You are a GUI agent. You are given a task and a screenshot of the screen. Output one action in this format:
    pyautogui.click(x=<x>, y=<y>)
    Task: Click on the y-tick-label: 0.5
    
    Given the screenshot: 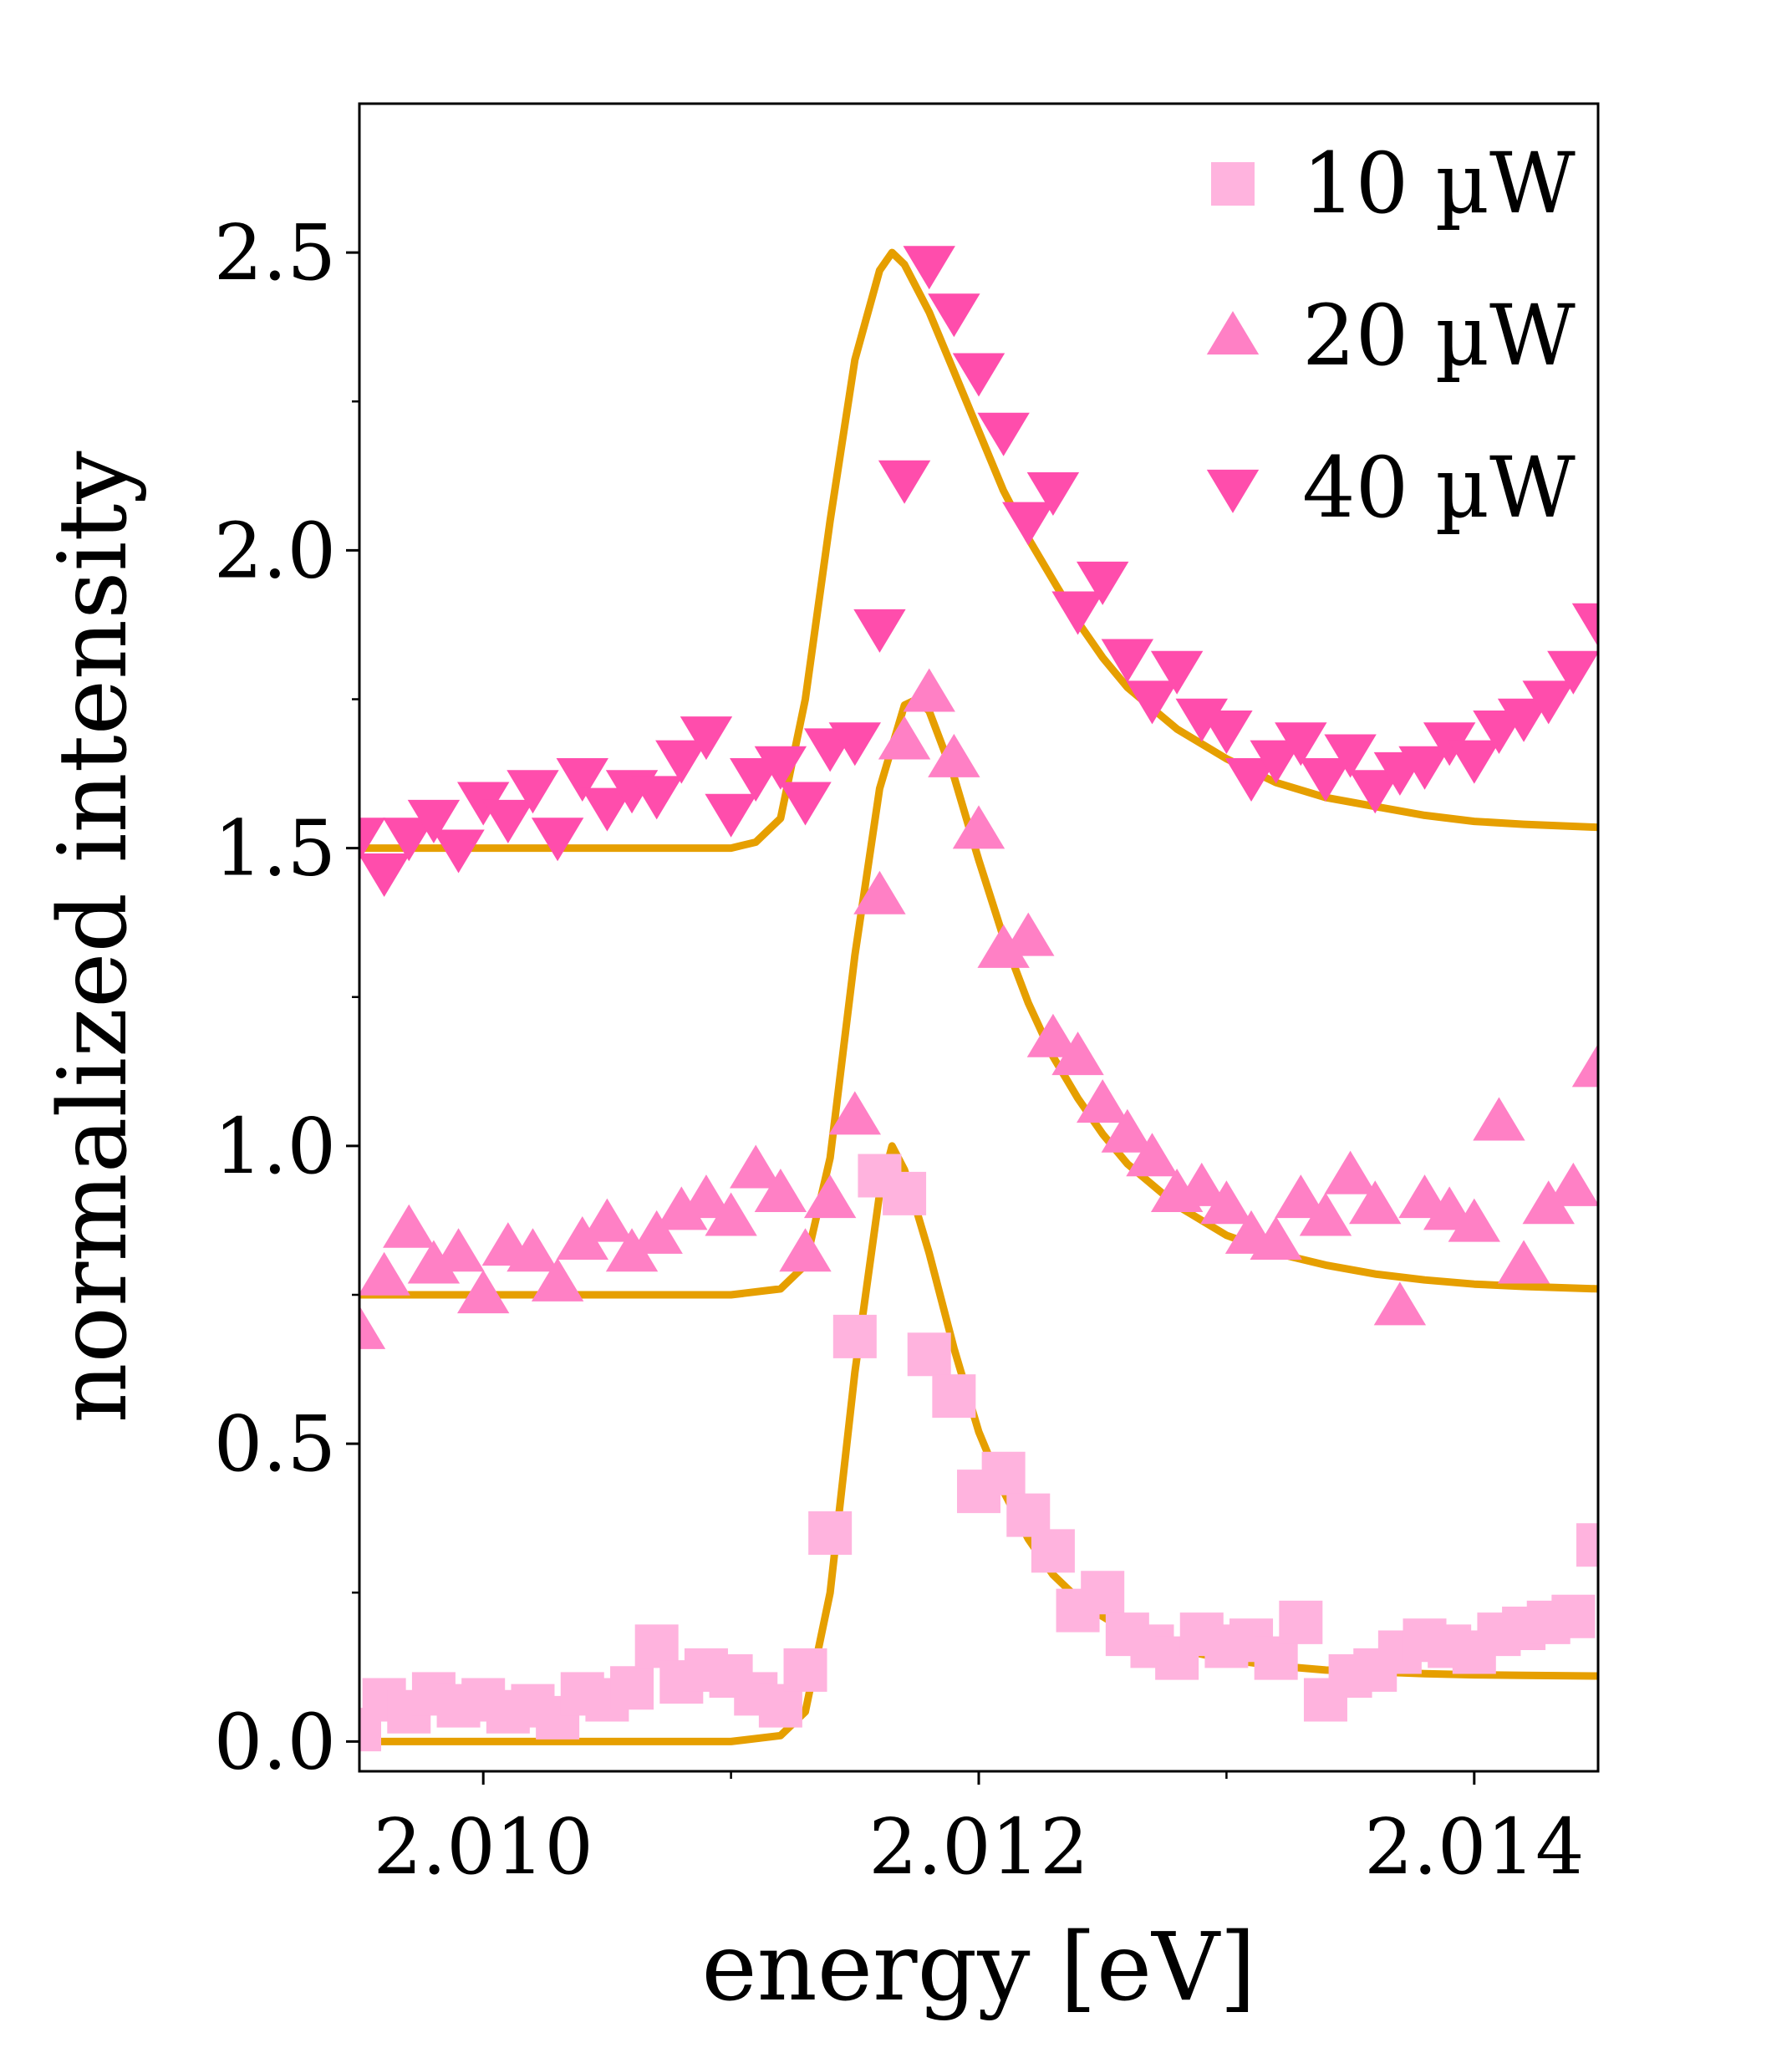 What is the action you would take?
    pyautogui.click(x=275, y=1444)
    